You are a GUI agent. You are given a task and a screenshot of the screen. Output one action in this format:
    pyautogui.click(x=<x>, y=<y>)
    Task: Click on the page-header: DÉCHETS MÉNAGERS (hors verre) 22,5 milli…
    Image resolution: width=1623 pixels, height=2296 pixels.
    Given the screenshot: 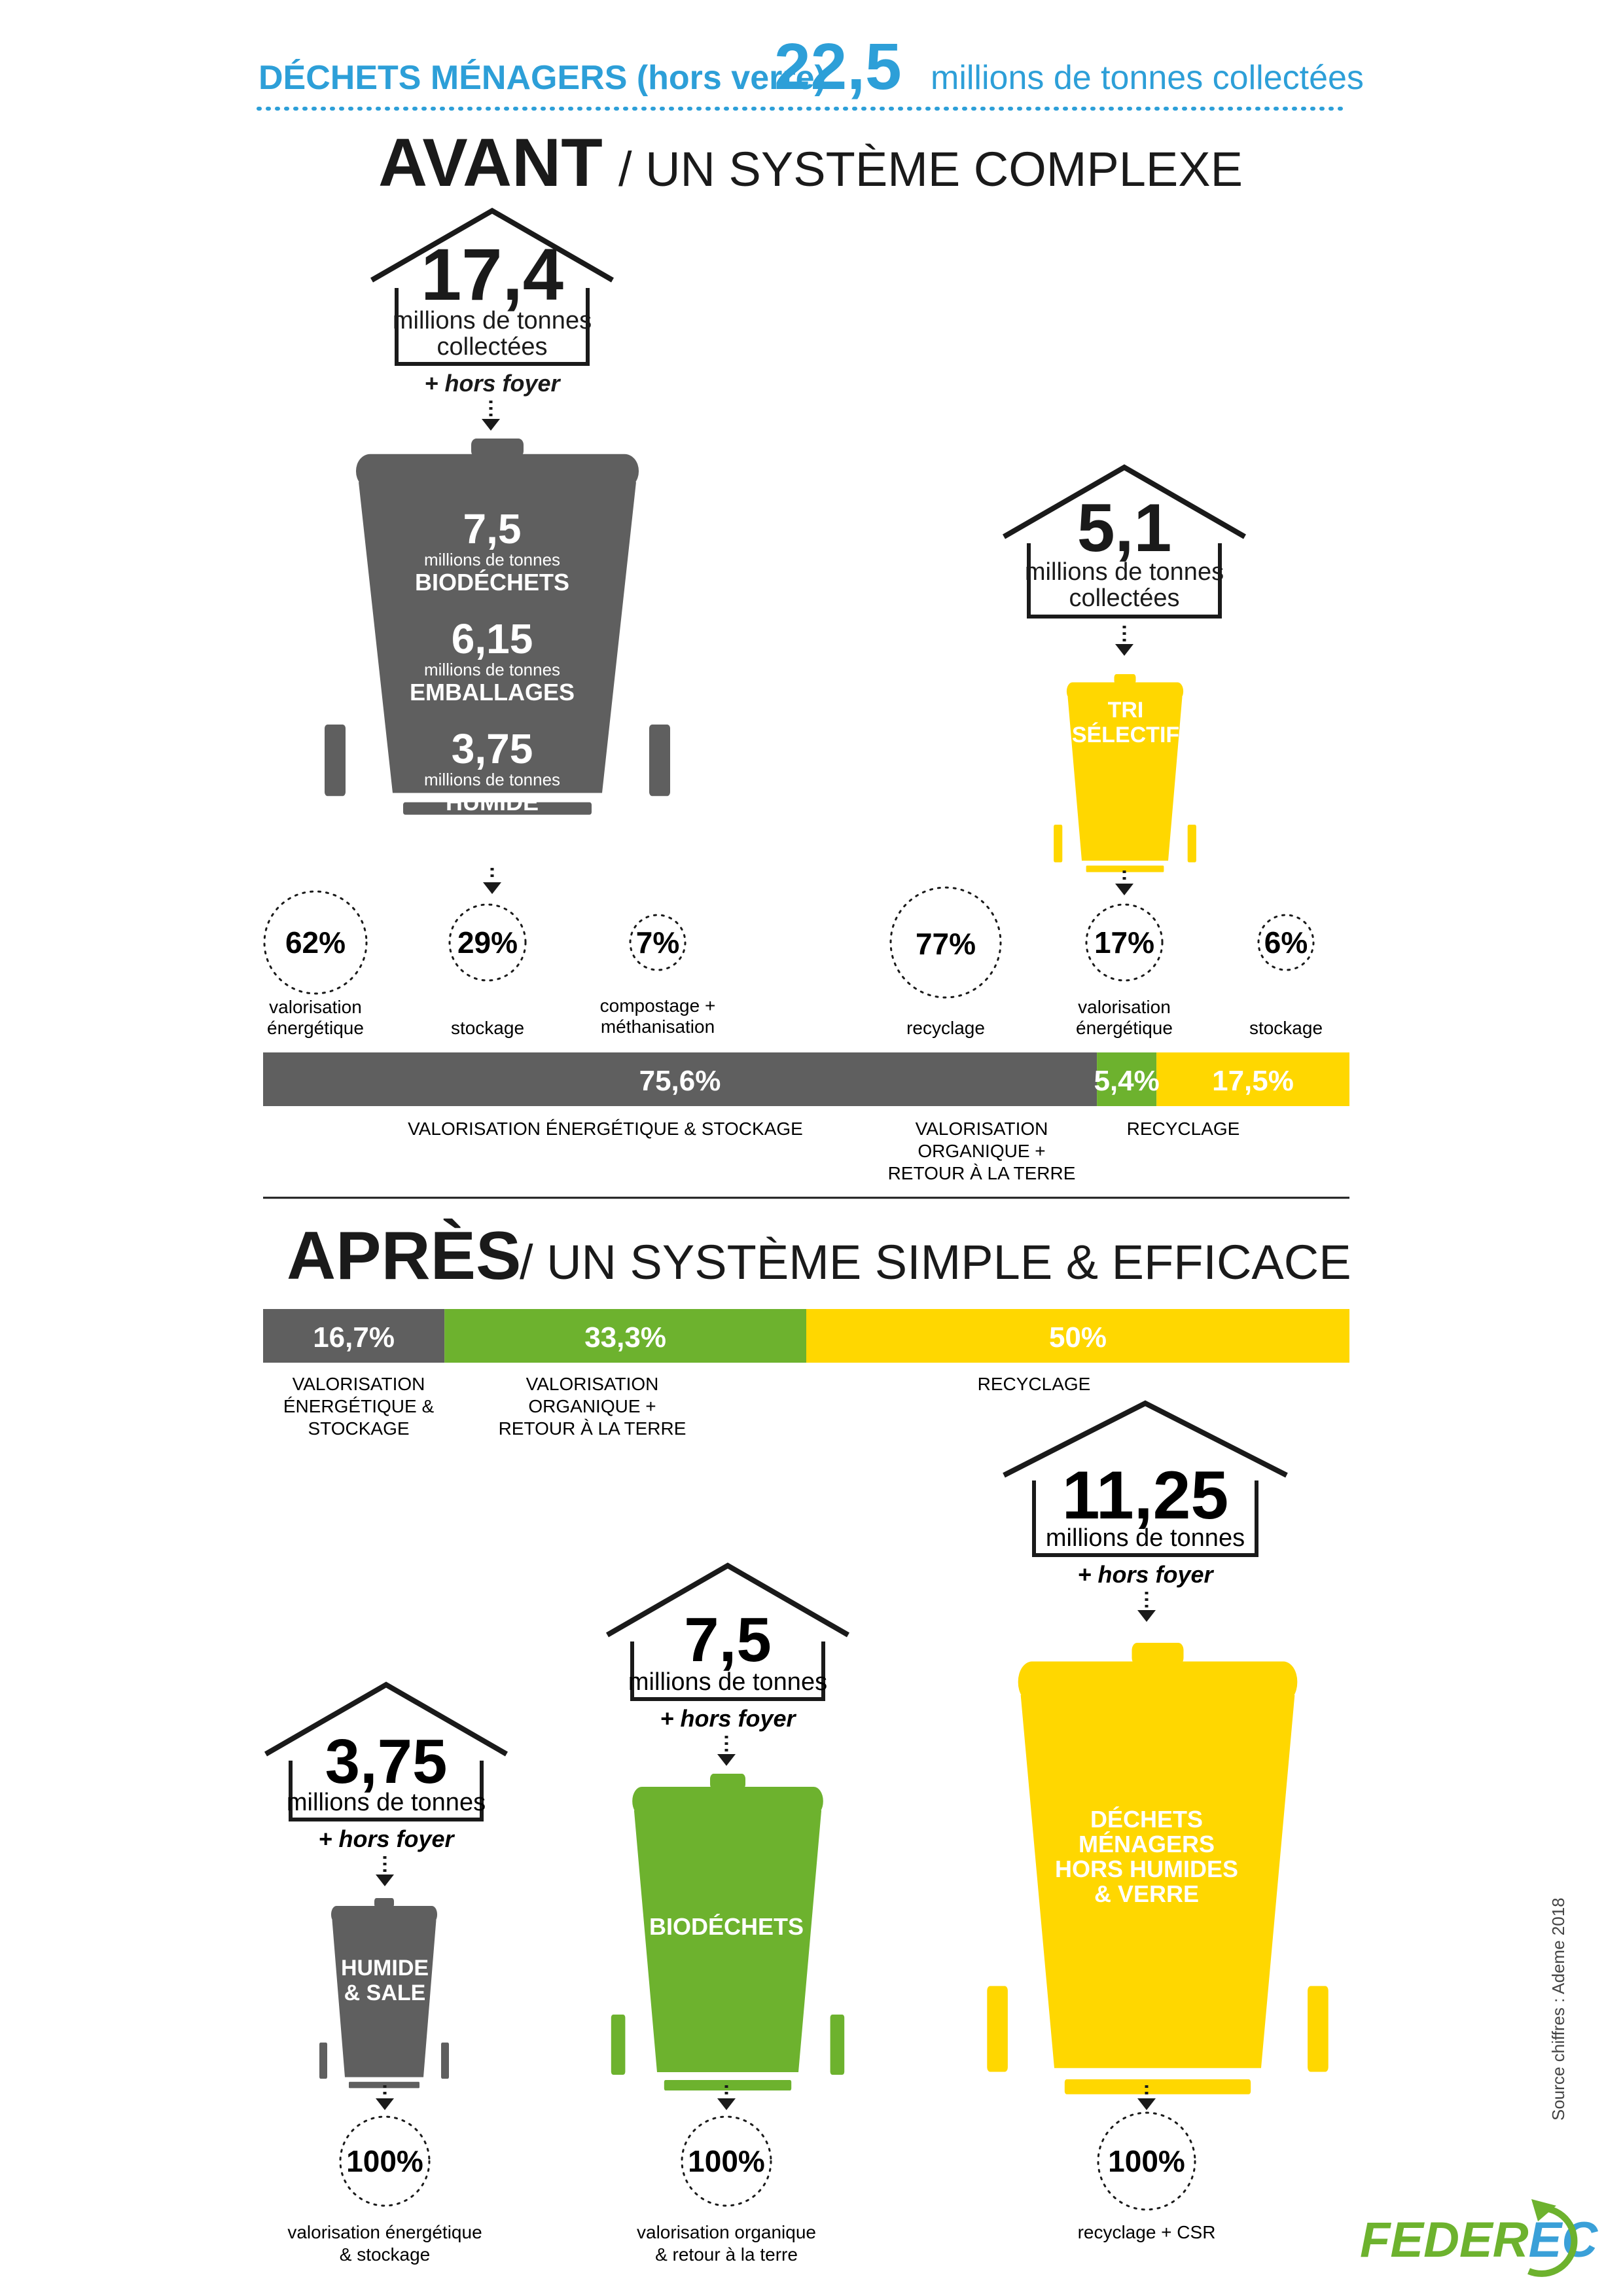 What is the action you would take?
    pyautogui.click(x=810, y=70)
    